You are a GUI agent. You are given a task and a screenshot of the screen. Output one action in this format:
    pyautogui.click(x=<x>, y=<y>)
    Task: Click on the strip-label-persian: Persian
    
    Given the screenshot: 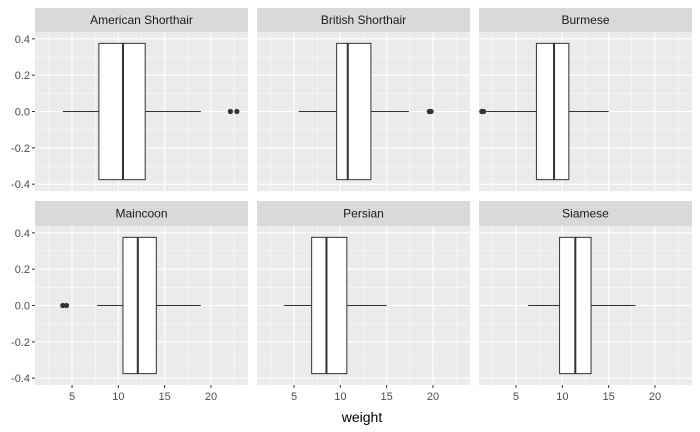 What is the action you would take?
    pyautogui.click(x=363, y=214)
    